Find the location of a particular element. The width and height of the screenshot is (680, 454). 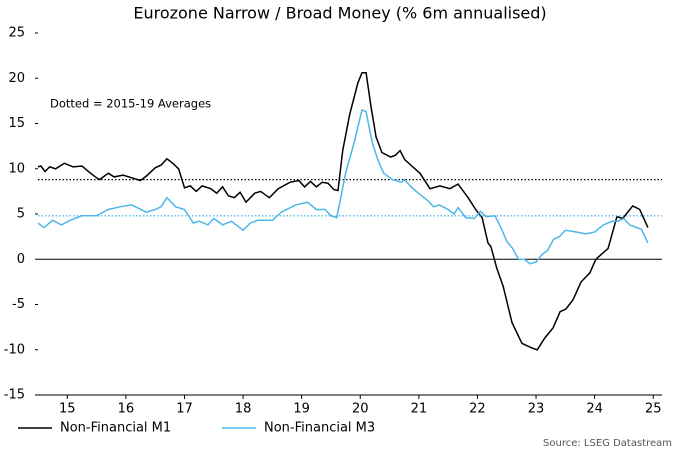

x-tick-label: 18 is located at coordinates (243, 409).